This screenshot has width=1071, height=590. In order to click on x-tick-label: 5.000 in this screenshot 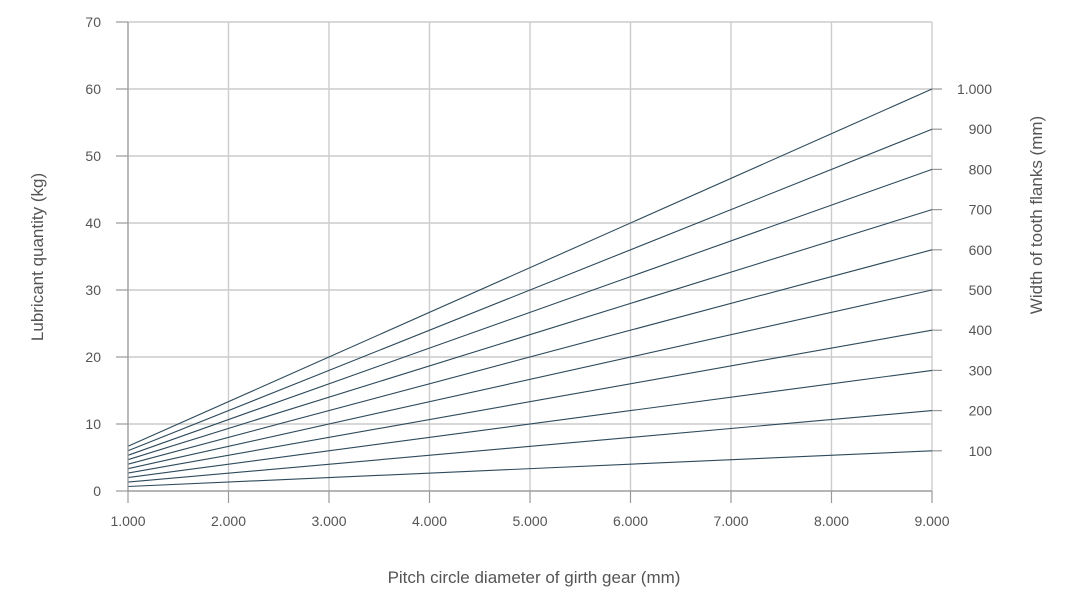, I will do `click(529, 521)`.